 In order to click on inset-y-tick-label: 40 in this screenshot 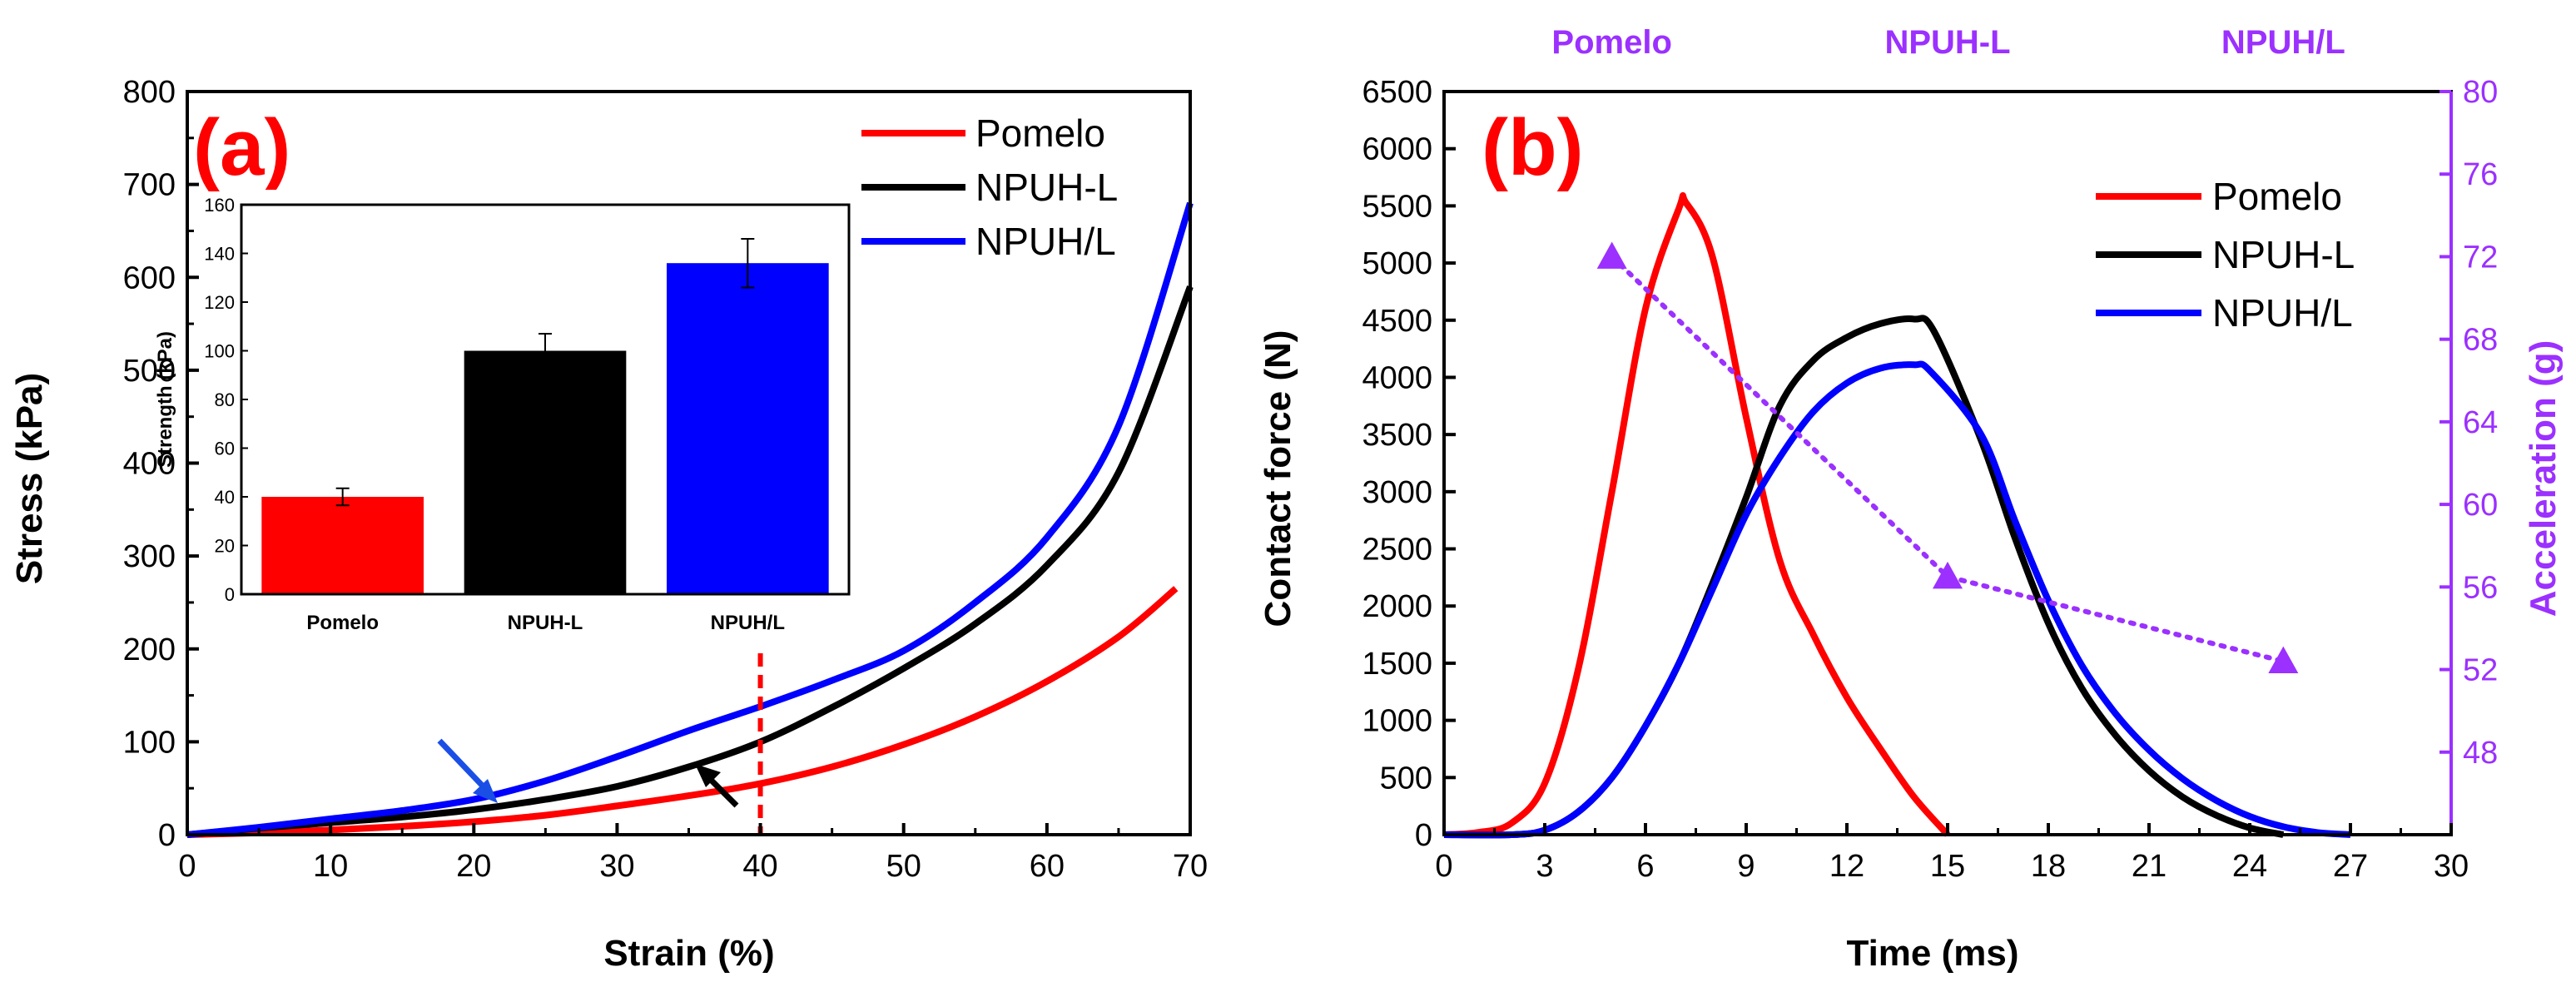, I will do `click(225, 497)`.